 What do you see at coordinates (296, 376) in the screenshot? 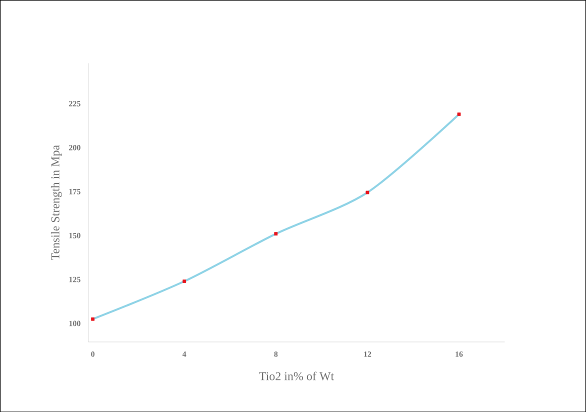
I see `x-axis-title: Tio2 in% of Wt` at bounding box center [296, 376].